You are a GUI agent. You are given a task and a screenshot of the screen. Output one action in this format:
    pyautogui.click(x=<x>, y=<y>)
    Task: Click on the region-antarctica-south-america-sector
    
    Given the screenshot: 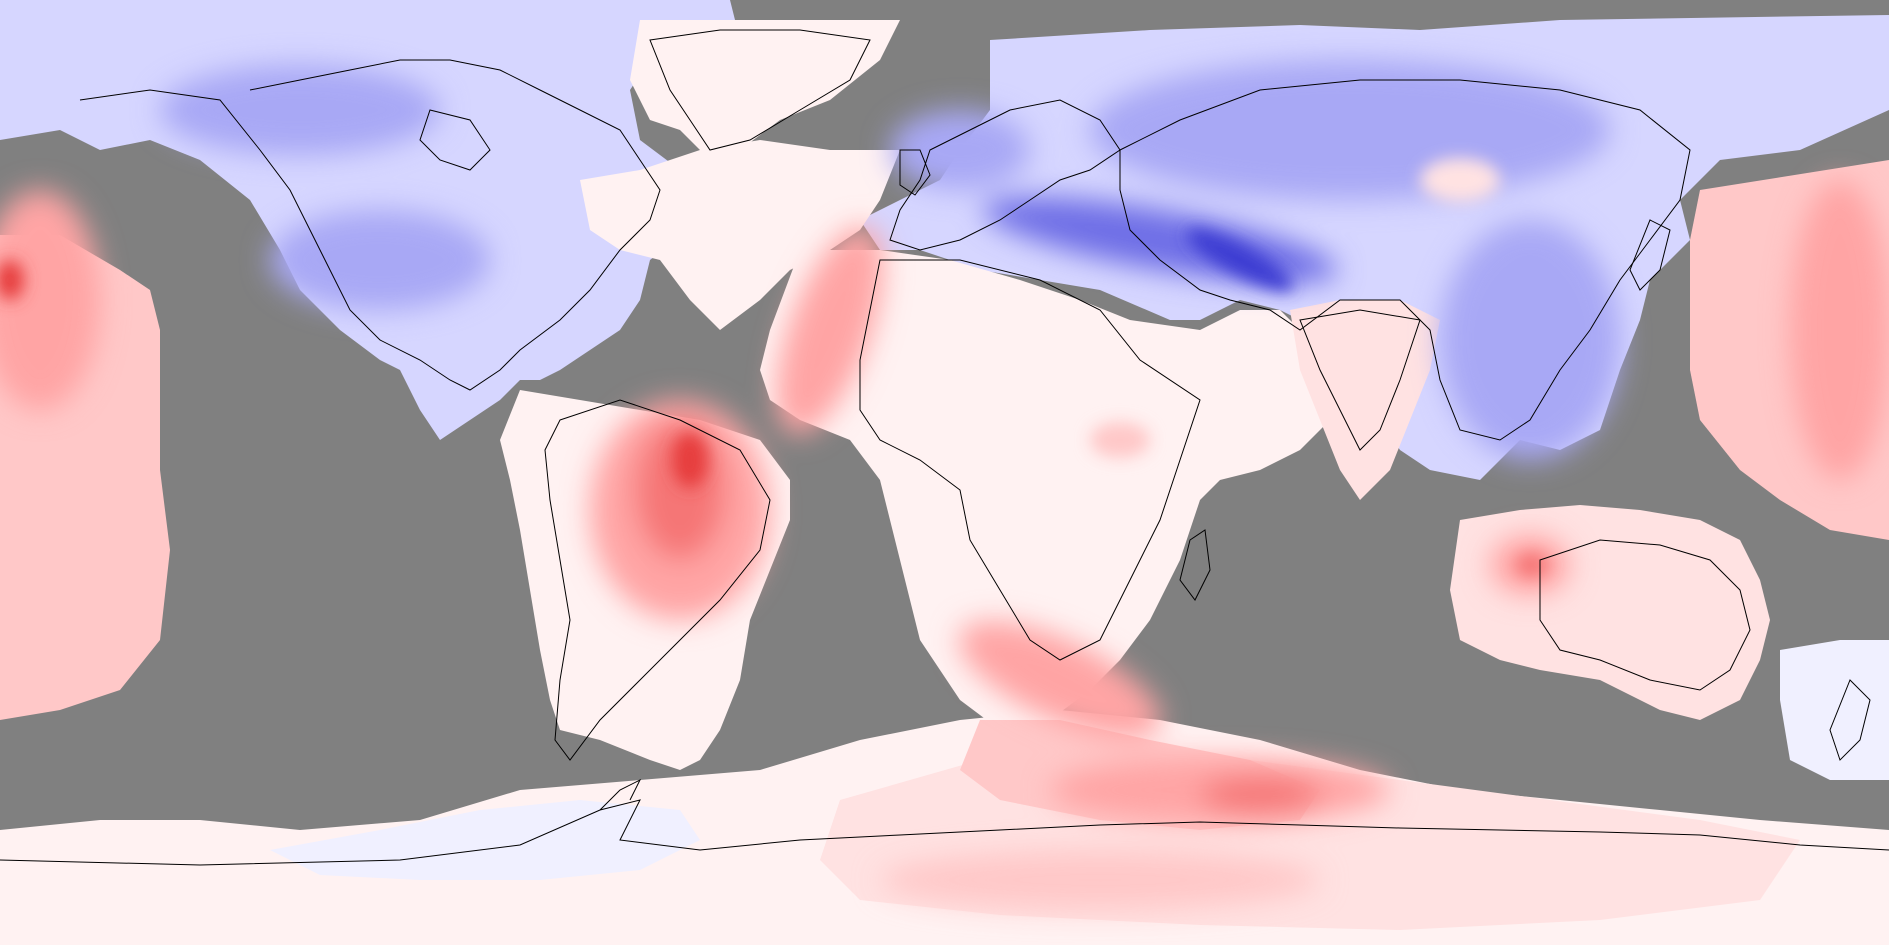 What is the action you would take?
    pyautogui.click(x=485, y=840)
    